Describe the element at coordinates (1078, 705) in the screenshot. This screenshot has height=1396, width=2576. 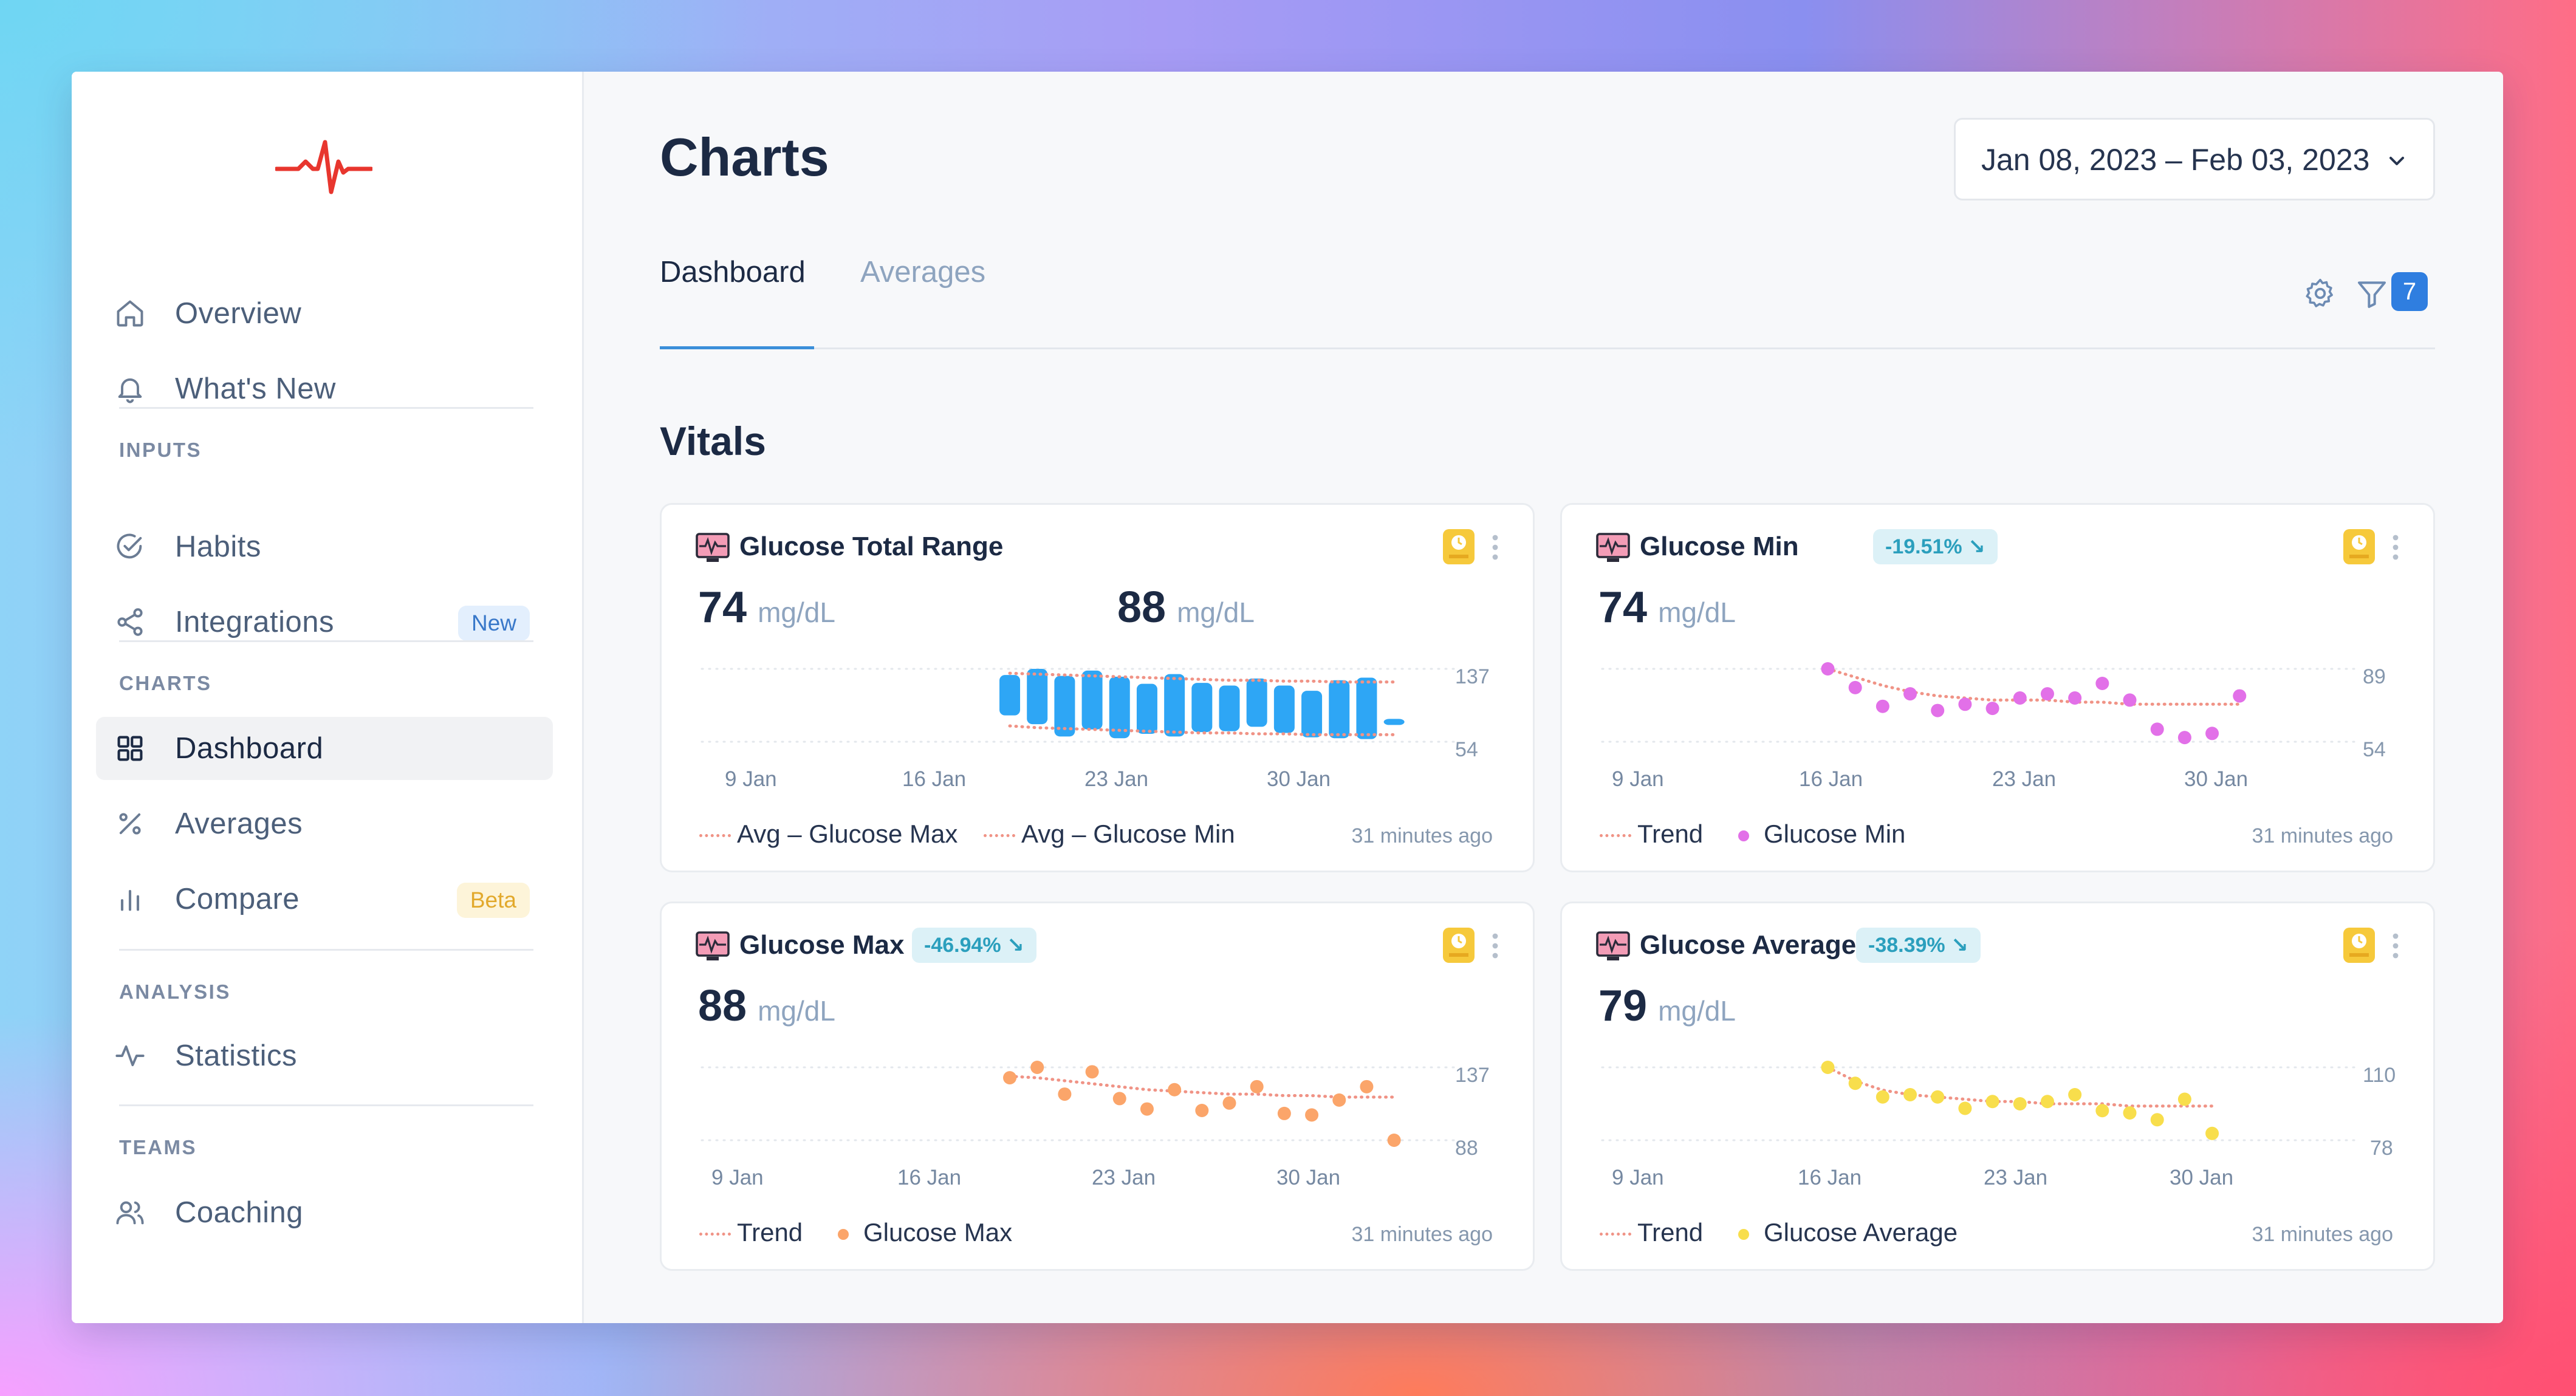
I see `chart-glucose-total-range` at that location.